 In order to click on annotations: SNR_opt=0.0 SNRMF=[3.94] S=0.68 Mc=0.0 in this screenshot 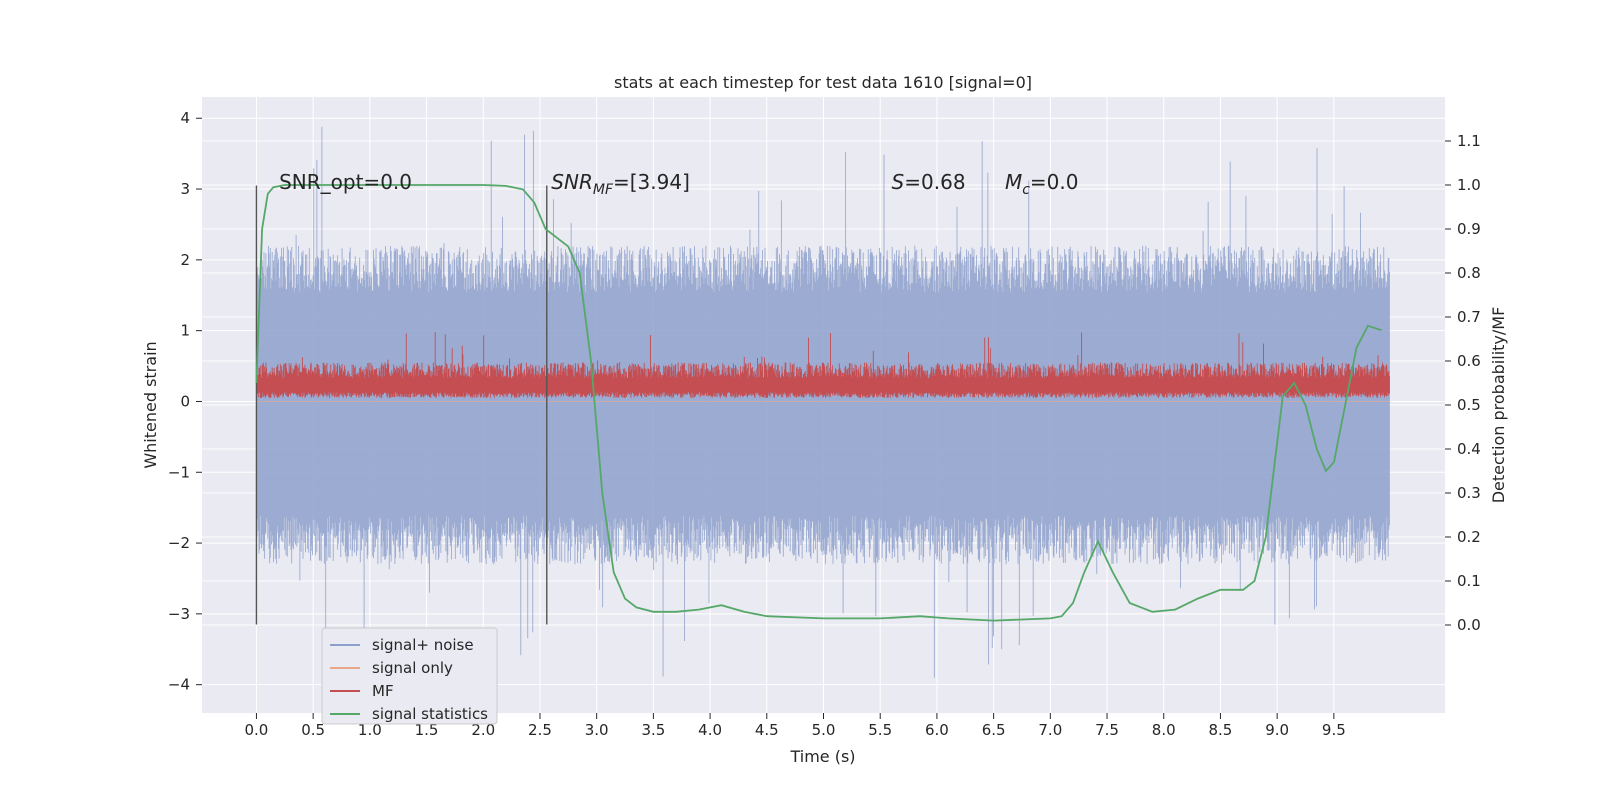, I will do `click(678, 184)`.